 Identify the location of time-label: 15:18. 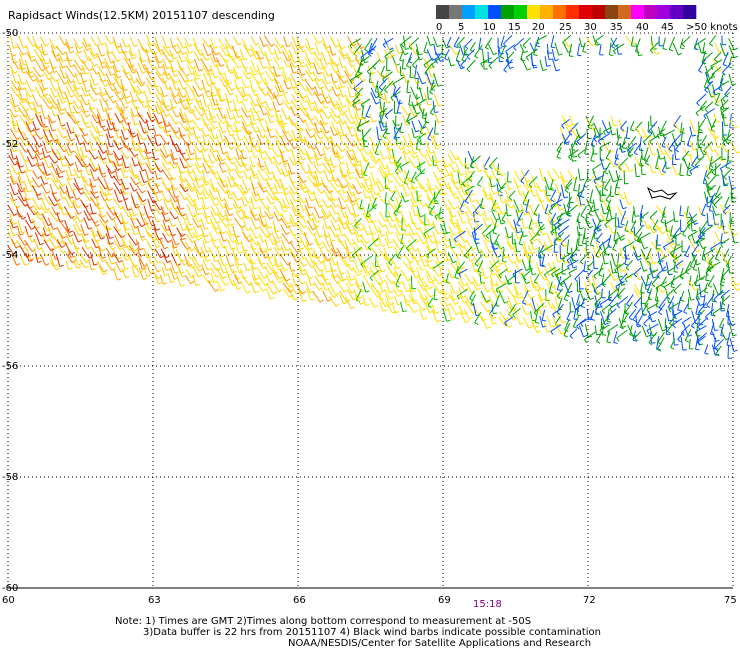
(487, 604).